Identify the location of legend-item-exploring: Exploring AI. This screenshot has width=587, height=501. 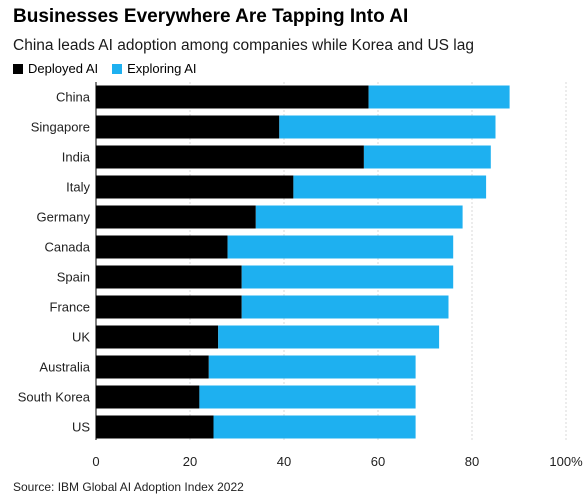
(154, 68).